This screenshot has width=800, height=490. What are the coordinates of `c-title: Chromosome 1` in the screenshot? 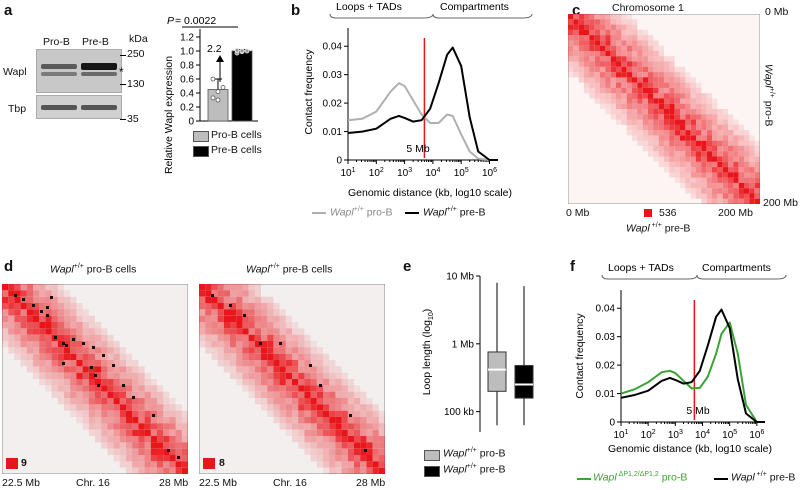 It's located at (648, 8).